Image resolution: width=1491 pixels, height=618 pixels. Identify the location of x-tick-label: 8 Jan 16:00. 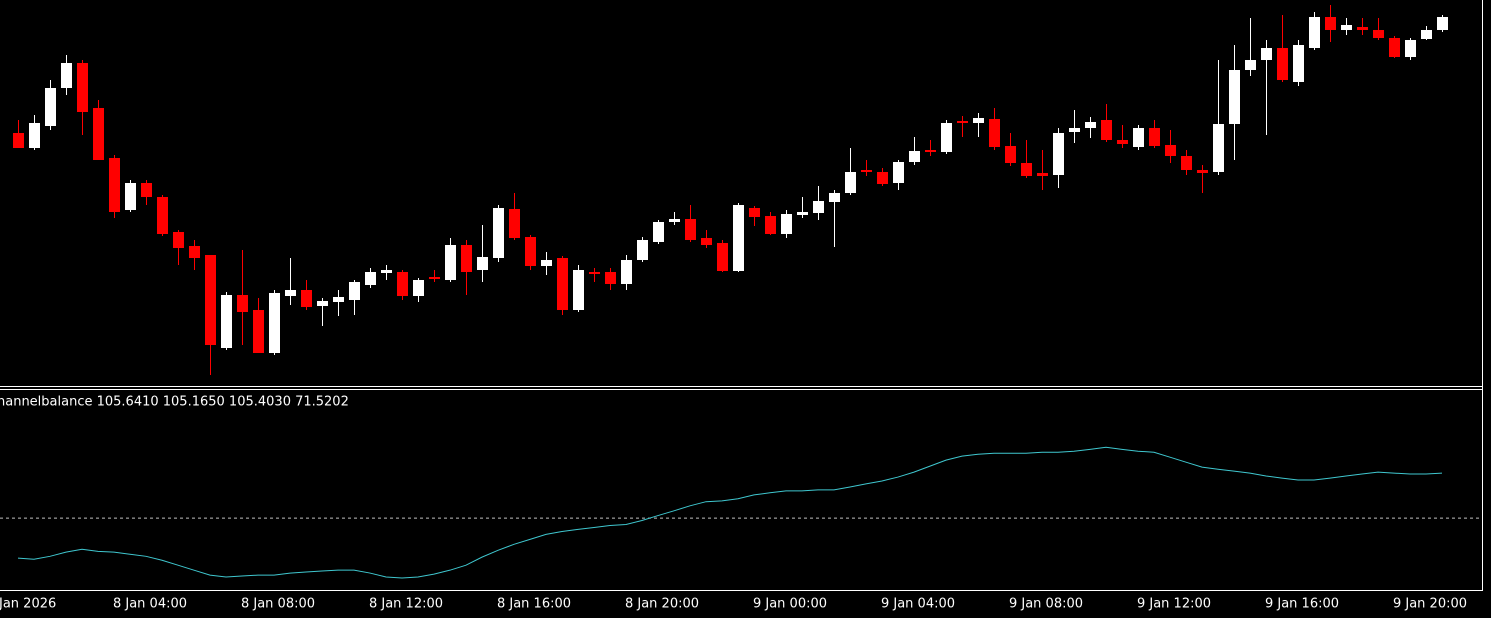
(534, 604).